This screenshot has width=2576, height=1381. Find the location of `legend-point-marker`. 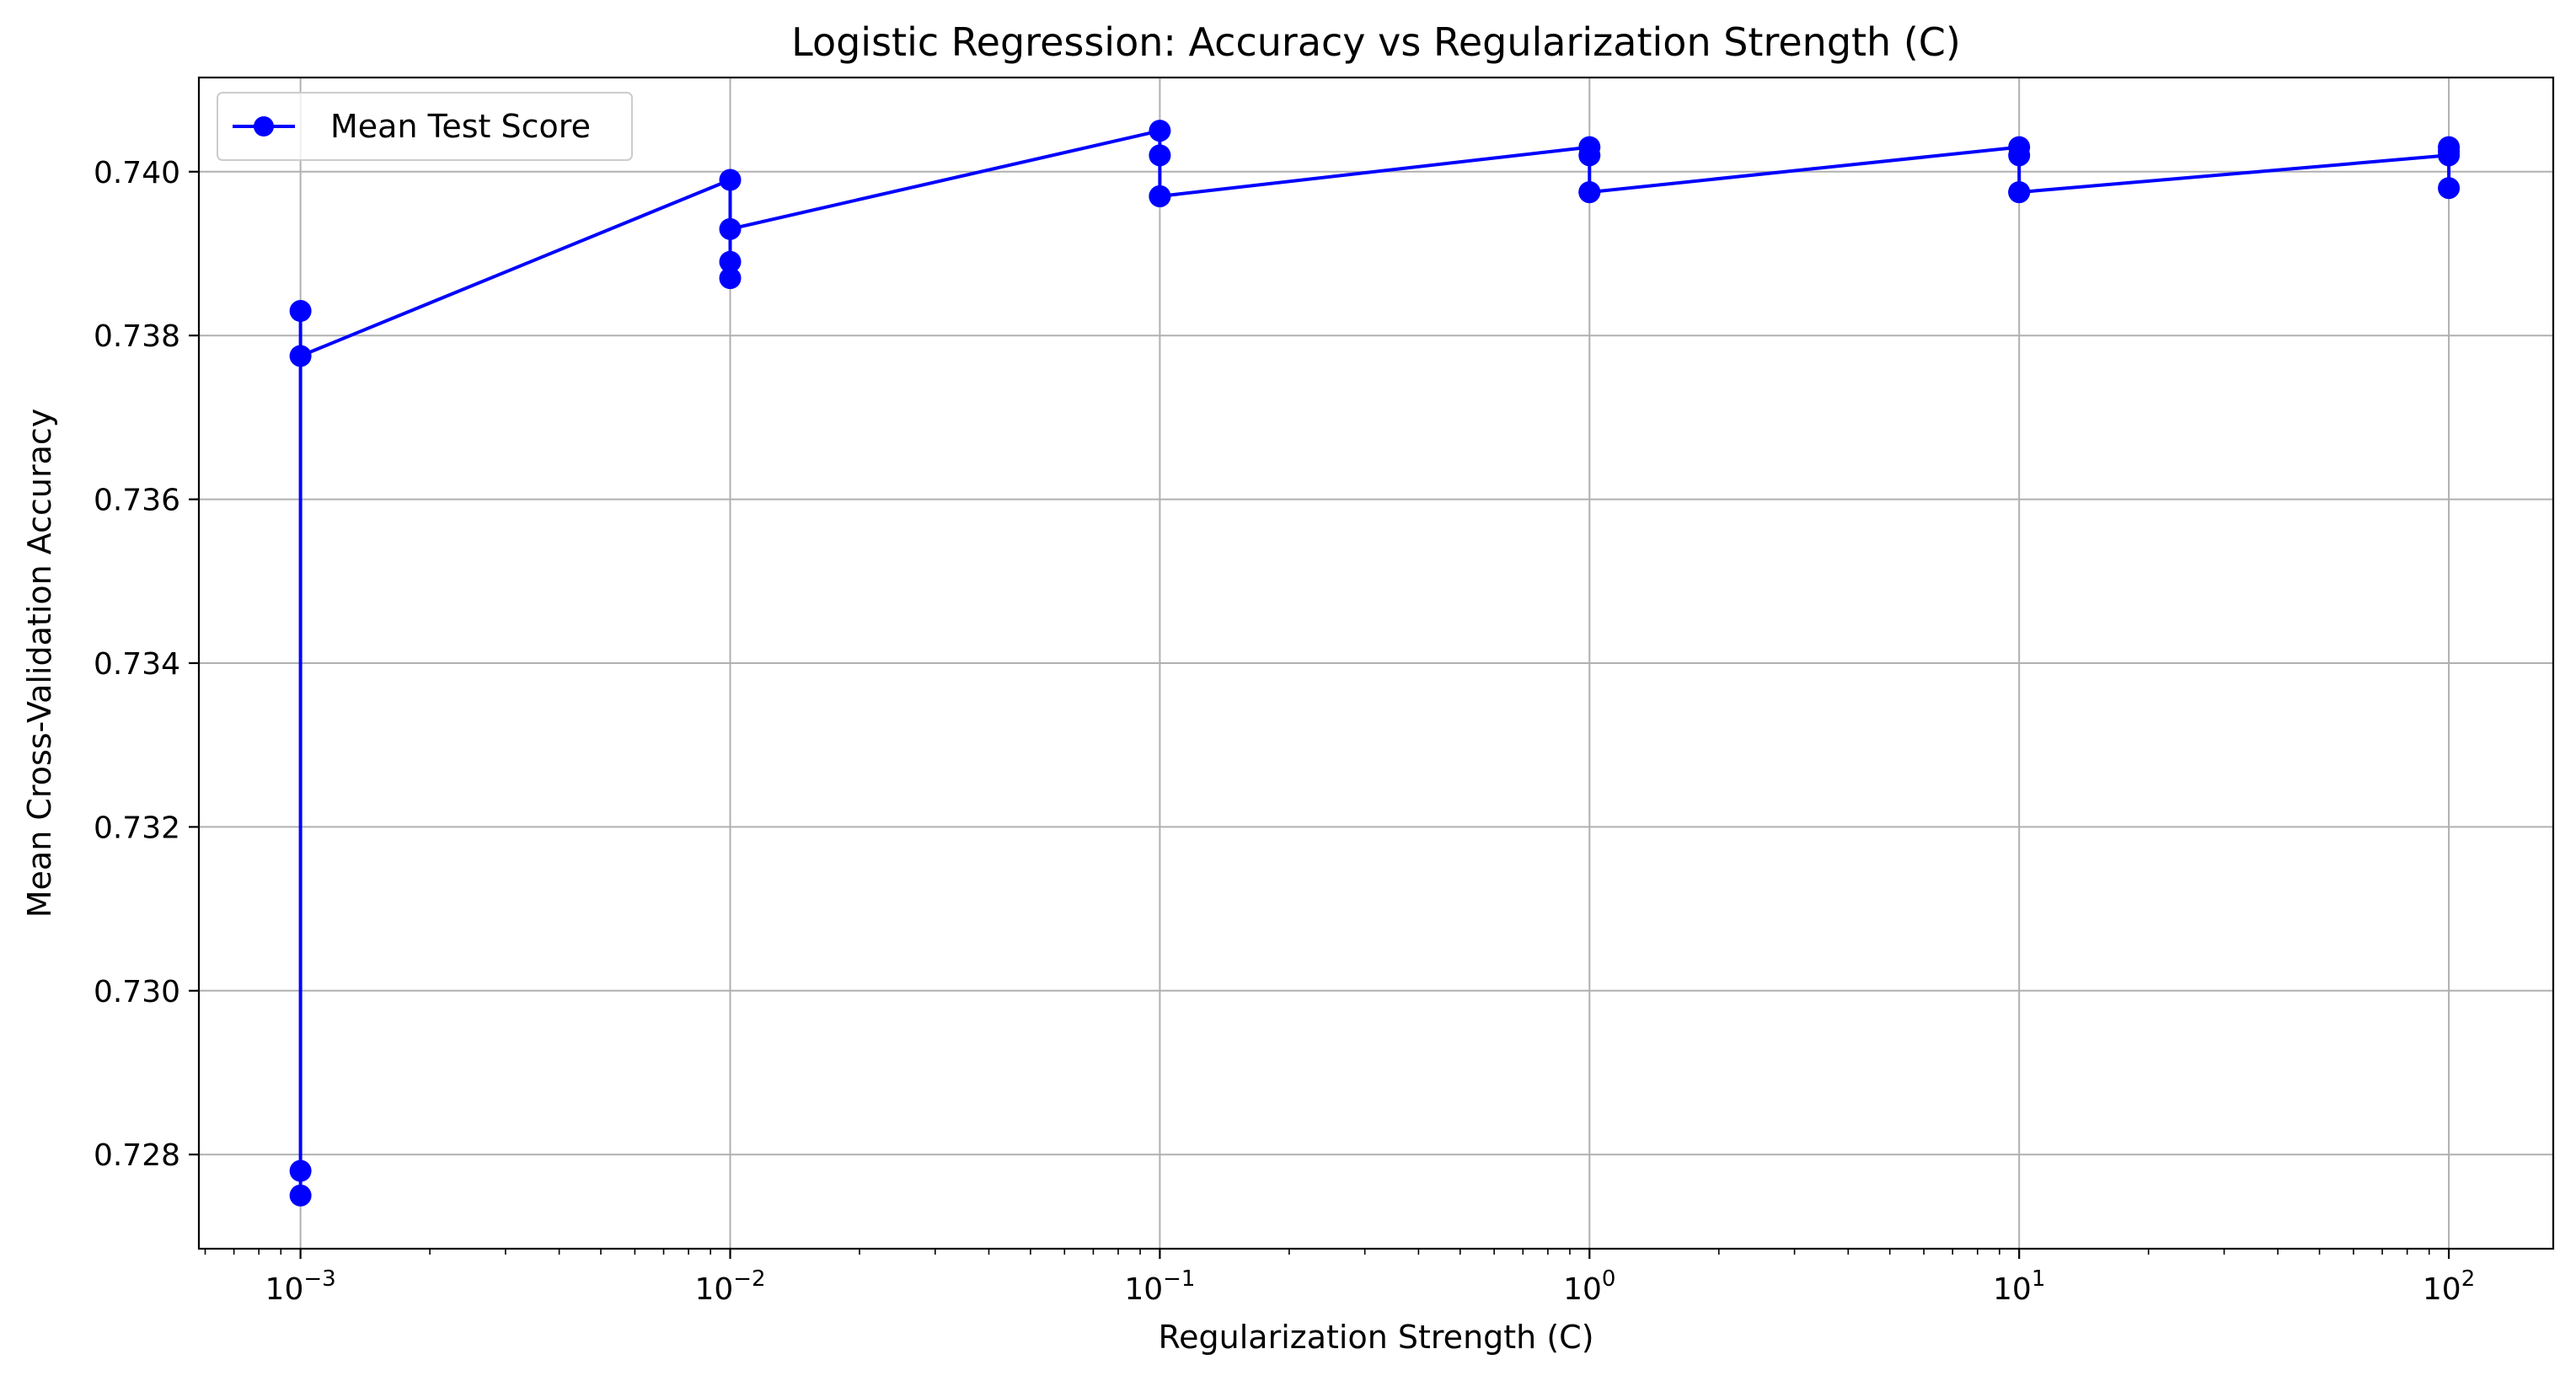

legend-point-marker is located at coordinates (264, 126).